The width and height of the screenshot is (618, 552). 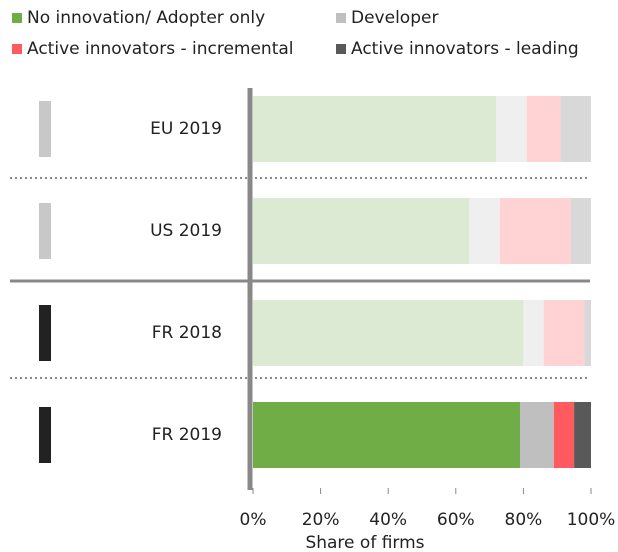 What do you see at coordinates (187, 435) in the screenshot?
I see `y-tick-label: FR 2019` at bounding box center [187, 435].